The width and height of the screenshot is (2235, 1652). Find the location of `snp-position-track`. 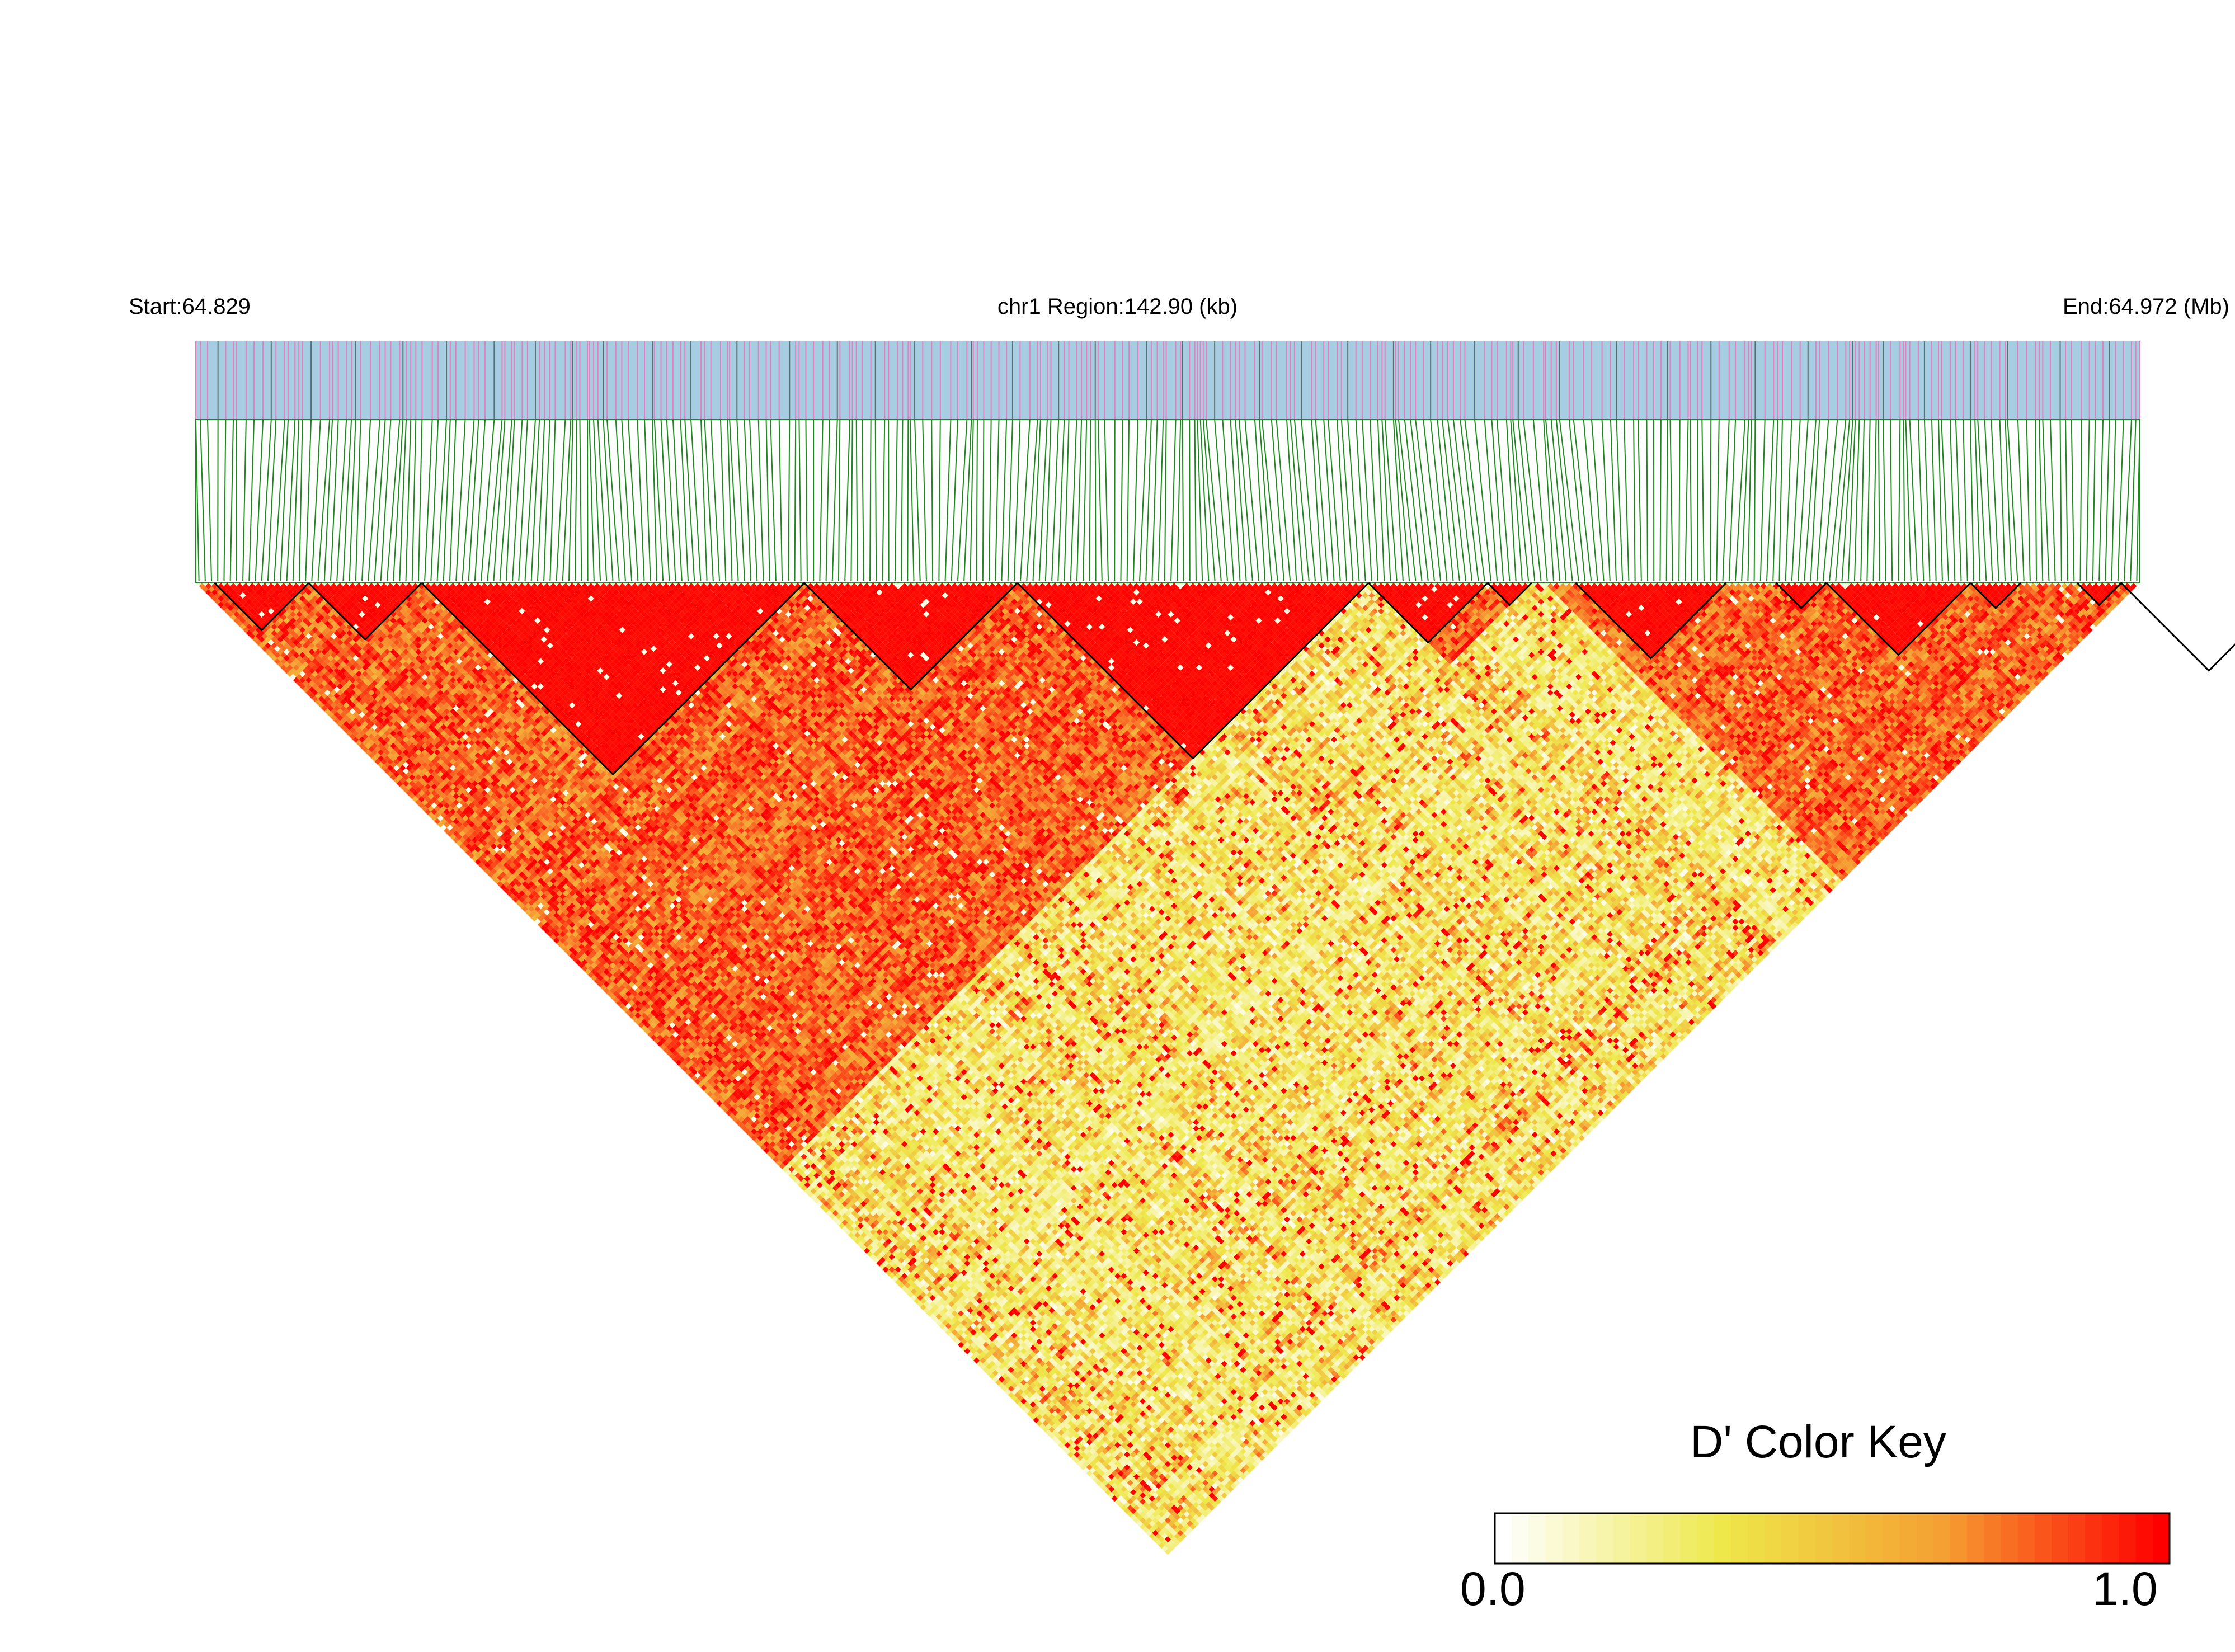

snp-position-track is located at coordinates (1168, 381).